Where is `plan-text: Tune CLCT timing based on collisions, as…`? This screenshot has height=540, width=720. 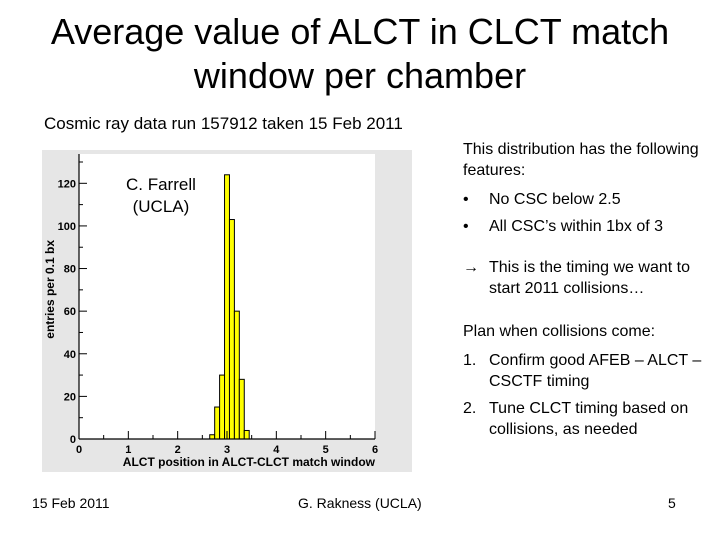 plan-text: Tune CLCT timing based on collisions, as… is located at coordinates (589, 419).